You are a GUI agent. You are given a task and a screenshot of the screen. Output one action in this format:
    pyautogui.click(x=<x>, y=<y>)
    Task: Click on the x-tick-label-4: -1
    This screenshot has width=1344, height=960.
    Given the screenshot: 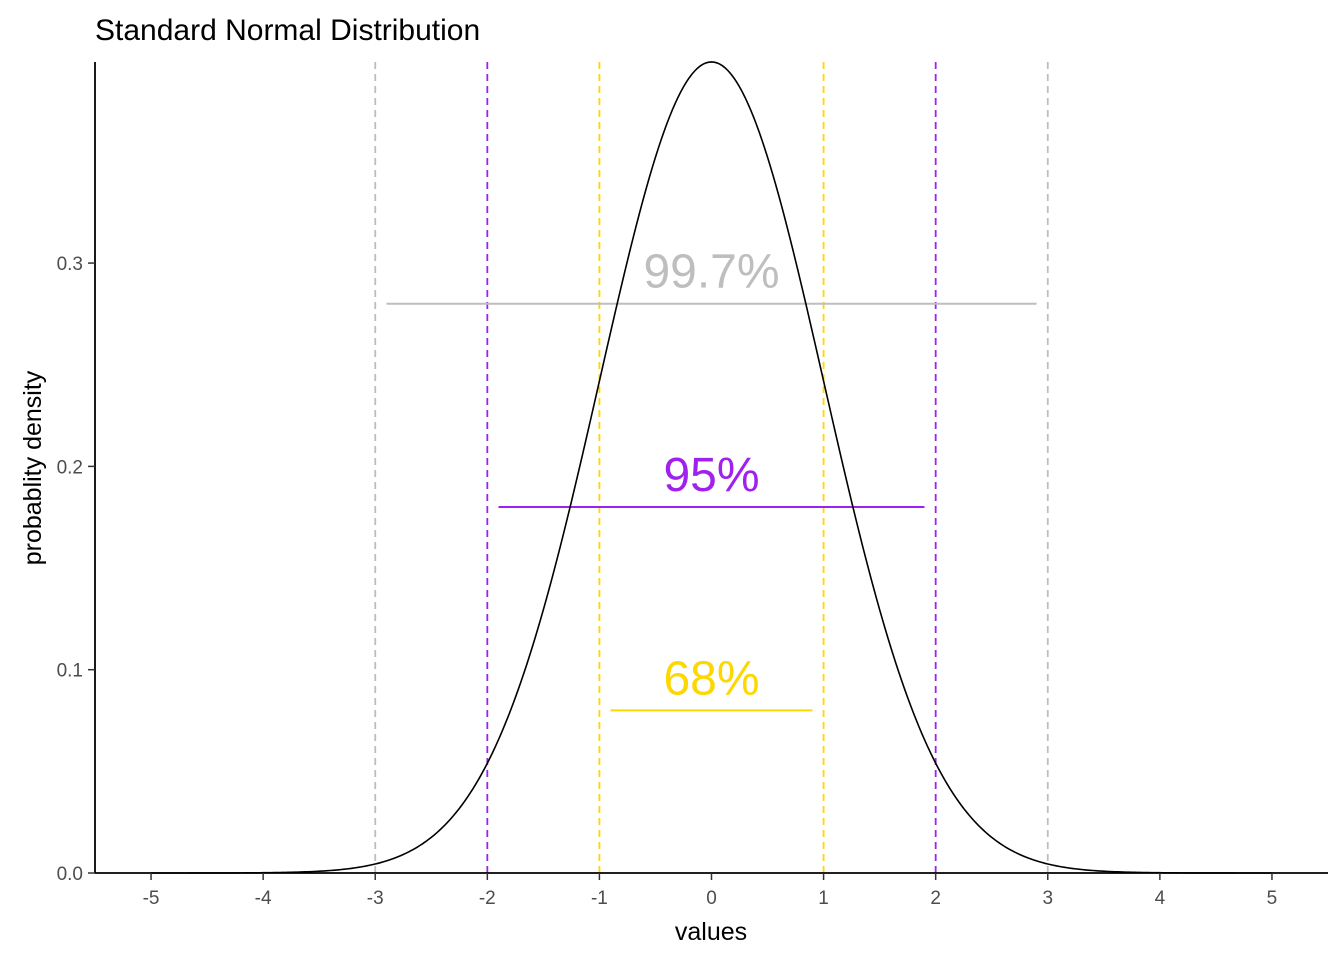 What is the action you would take?
    pyautogui.click(x=599, y=898)
    